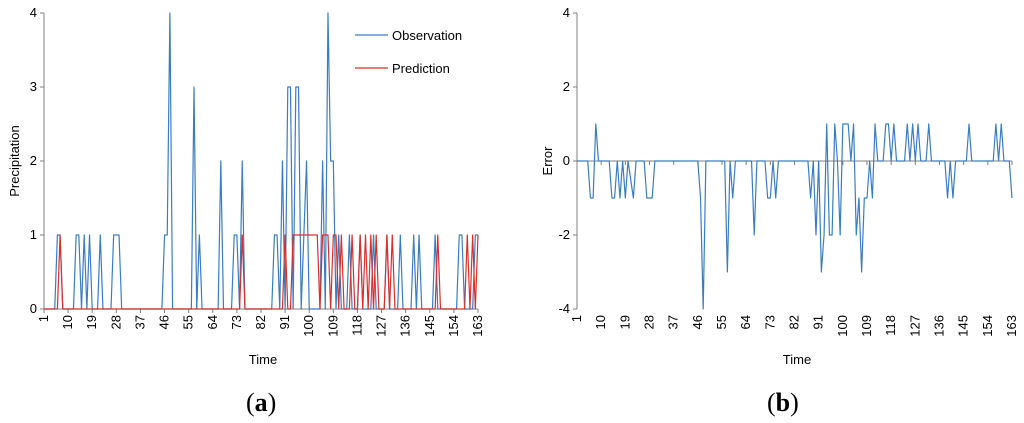 The image size is (1024, 423). I want to click on chart-b-y-tick-label: 0, so click(566, 160).